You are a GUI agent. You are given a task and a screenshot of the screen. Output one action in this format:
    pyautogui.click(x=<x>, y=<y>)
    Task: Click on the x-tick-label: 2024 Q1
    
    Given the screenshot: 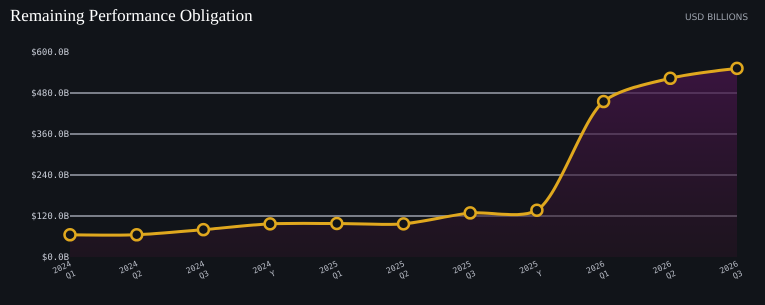 What is the action you would take?
    pyautogui.click(x=64, y=270)
    